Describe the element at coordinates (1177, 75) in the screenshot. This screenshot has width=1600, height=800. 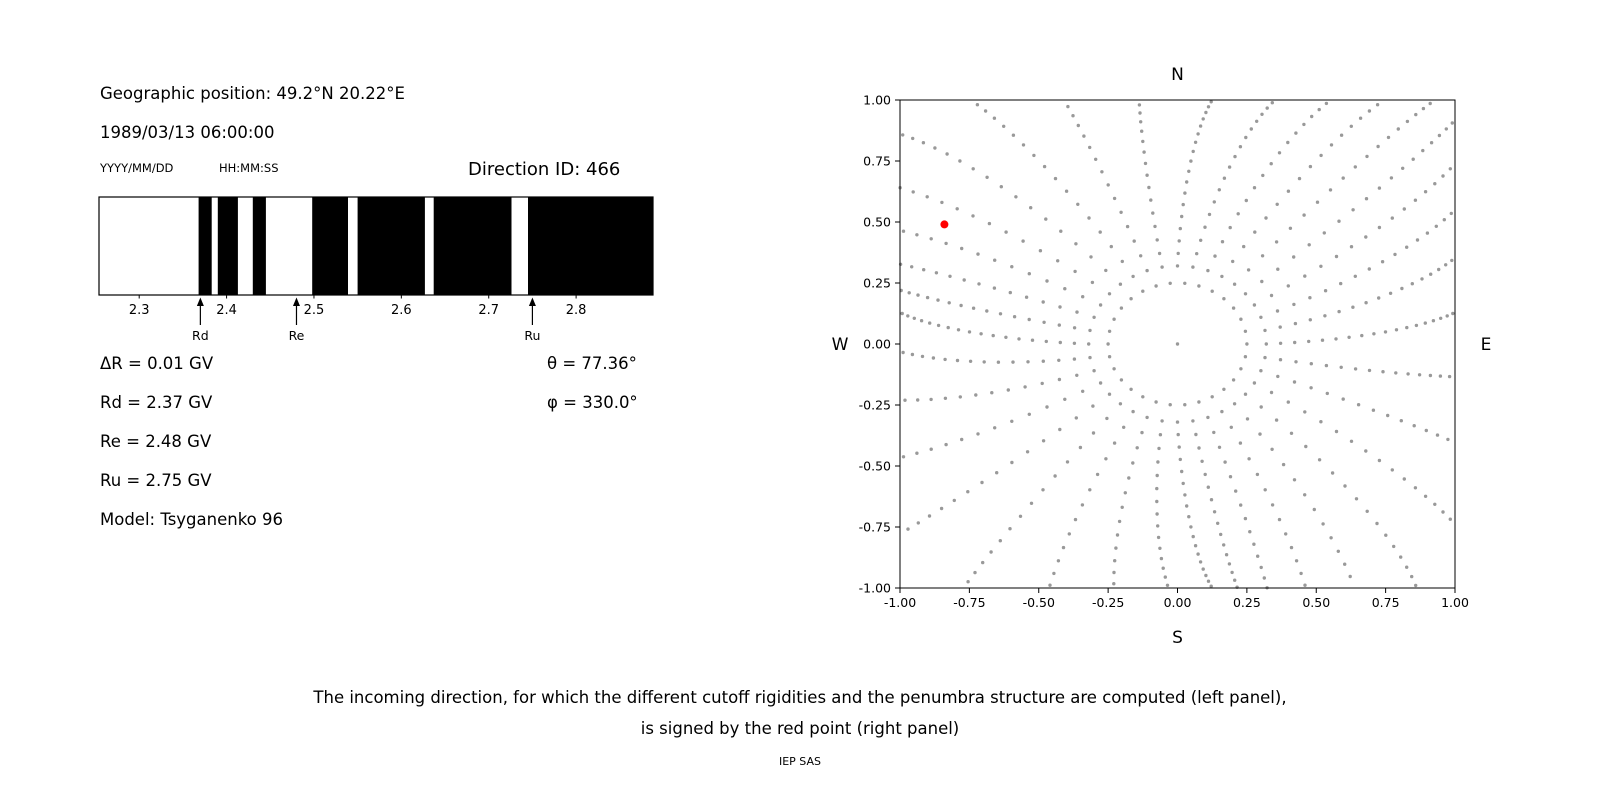
I see `compass-north-label: N` at that location.